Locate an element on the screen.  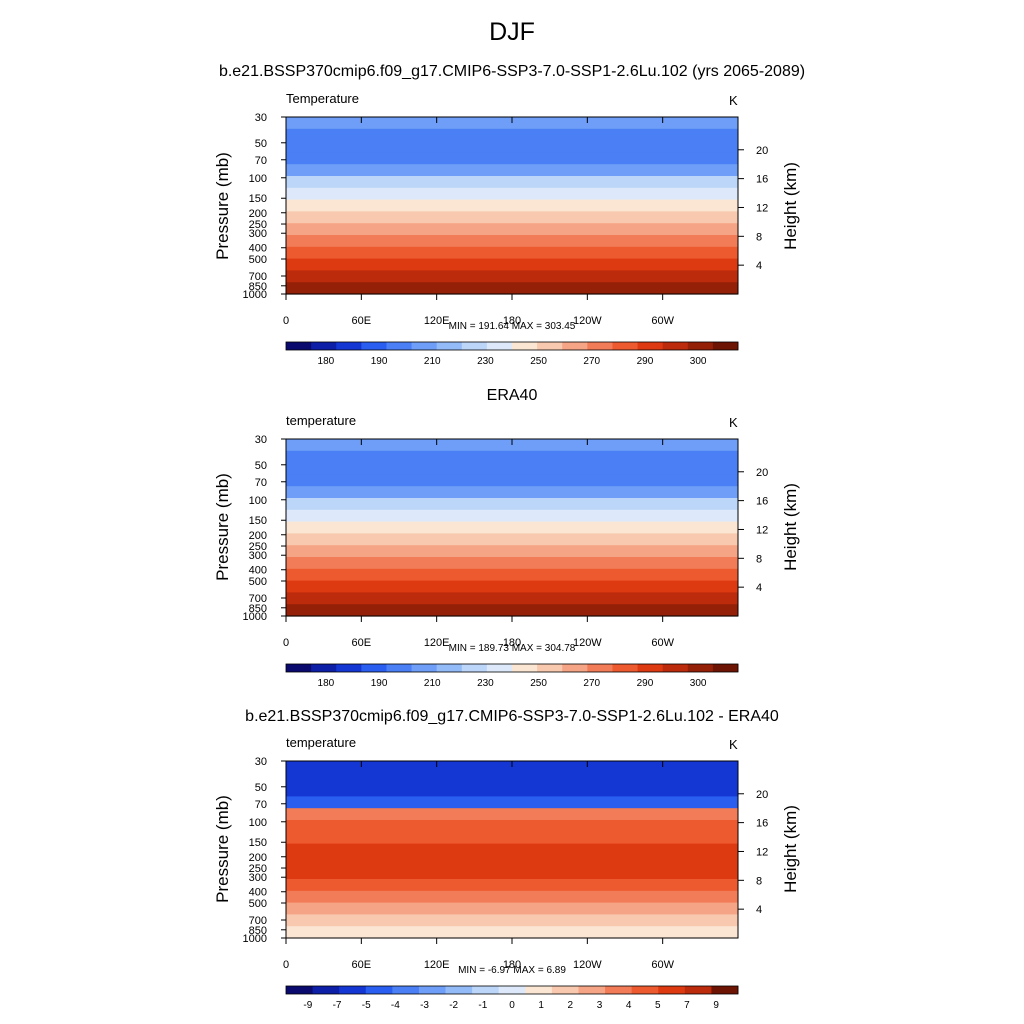
y-tick-label: 100 is located at coordinates (258, 501).